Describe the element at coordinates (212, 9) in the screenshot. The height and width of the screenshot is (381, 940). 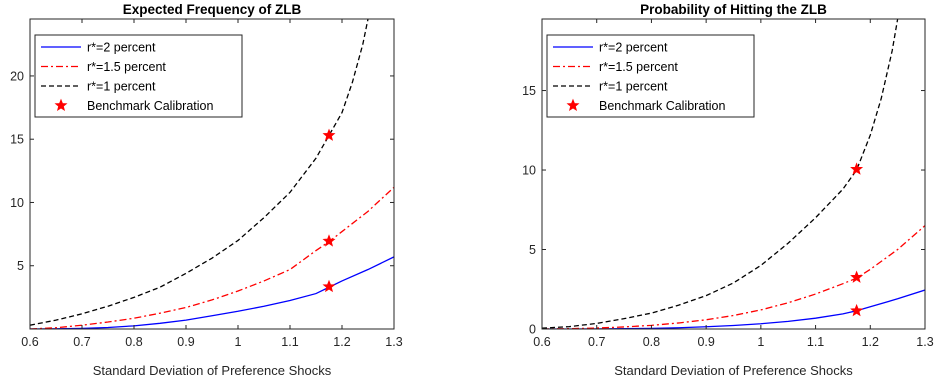
I see `chart-title: Expected Frequency of ZLB` at that location.